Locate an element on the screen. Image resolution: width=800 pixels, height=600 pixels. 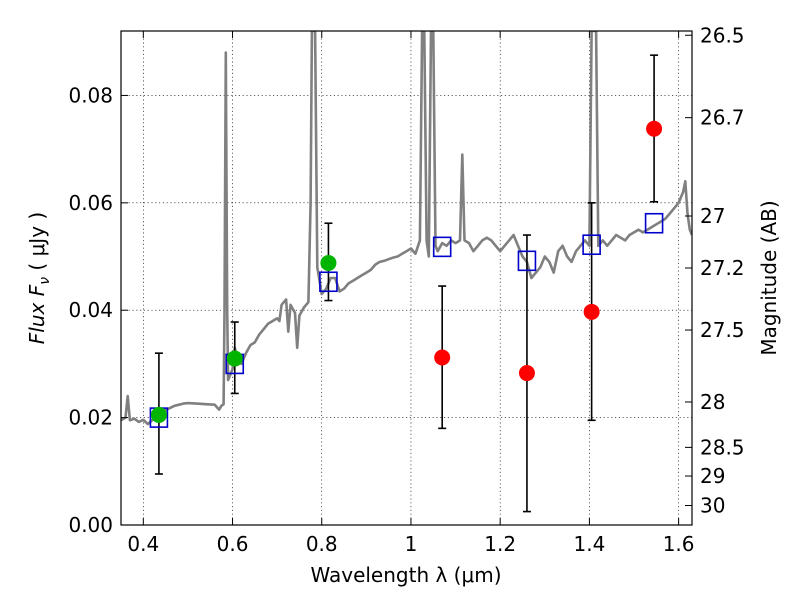
x-tick-label: 0.4 is located at coordinates (143, 544).